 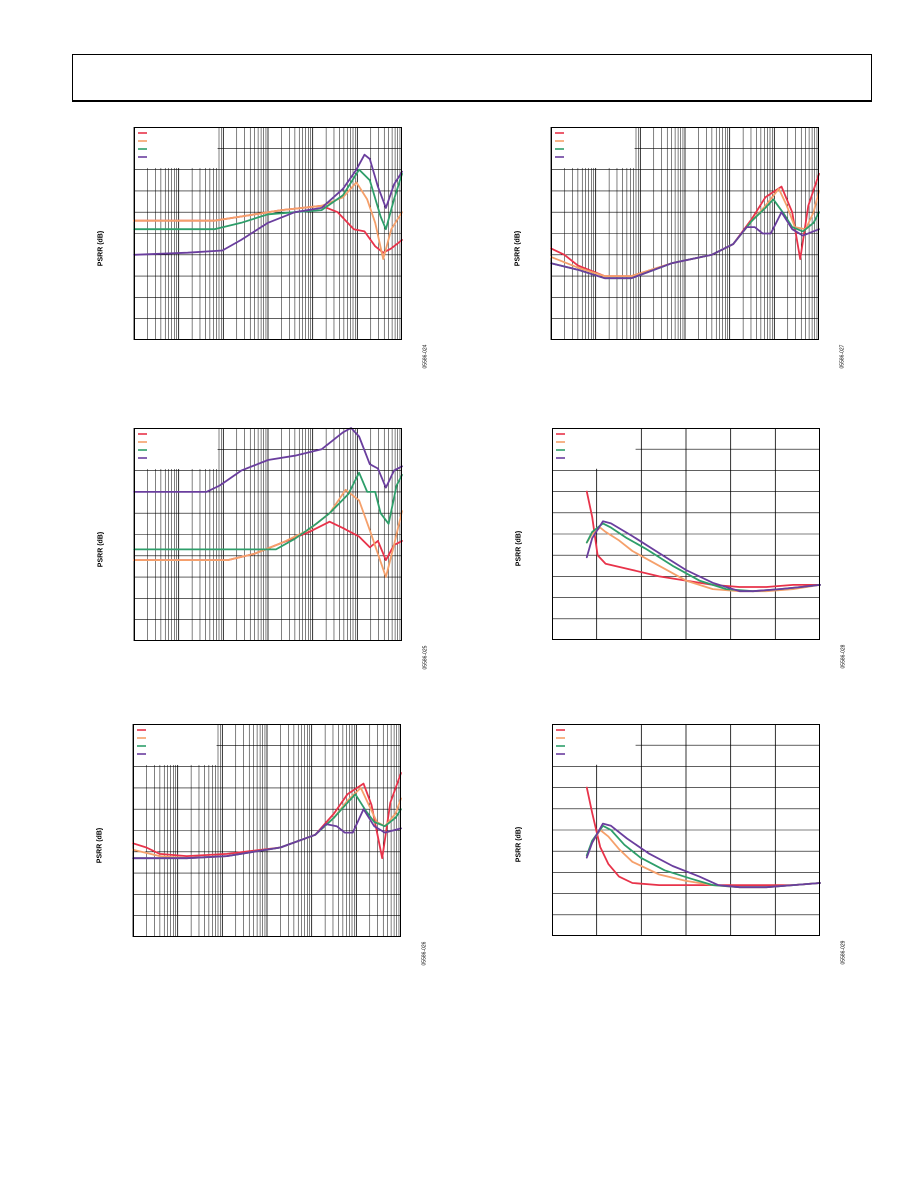 I want to click on figure-id: 05586-025, so click(x=425, y=657).